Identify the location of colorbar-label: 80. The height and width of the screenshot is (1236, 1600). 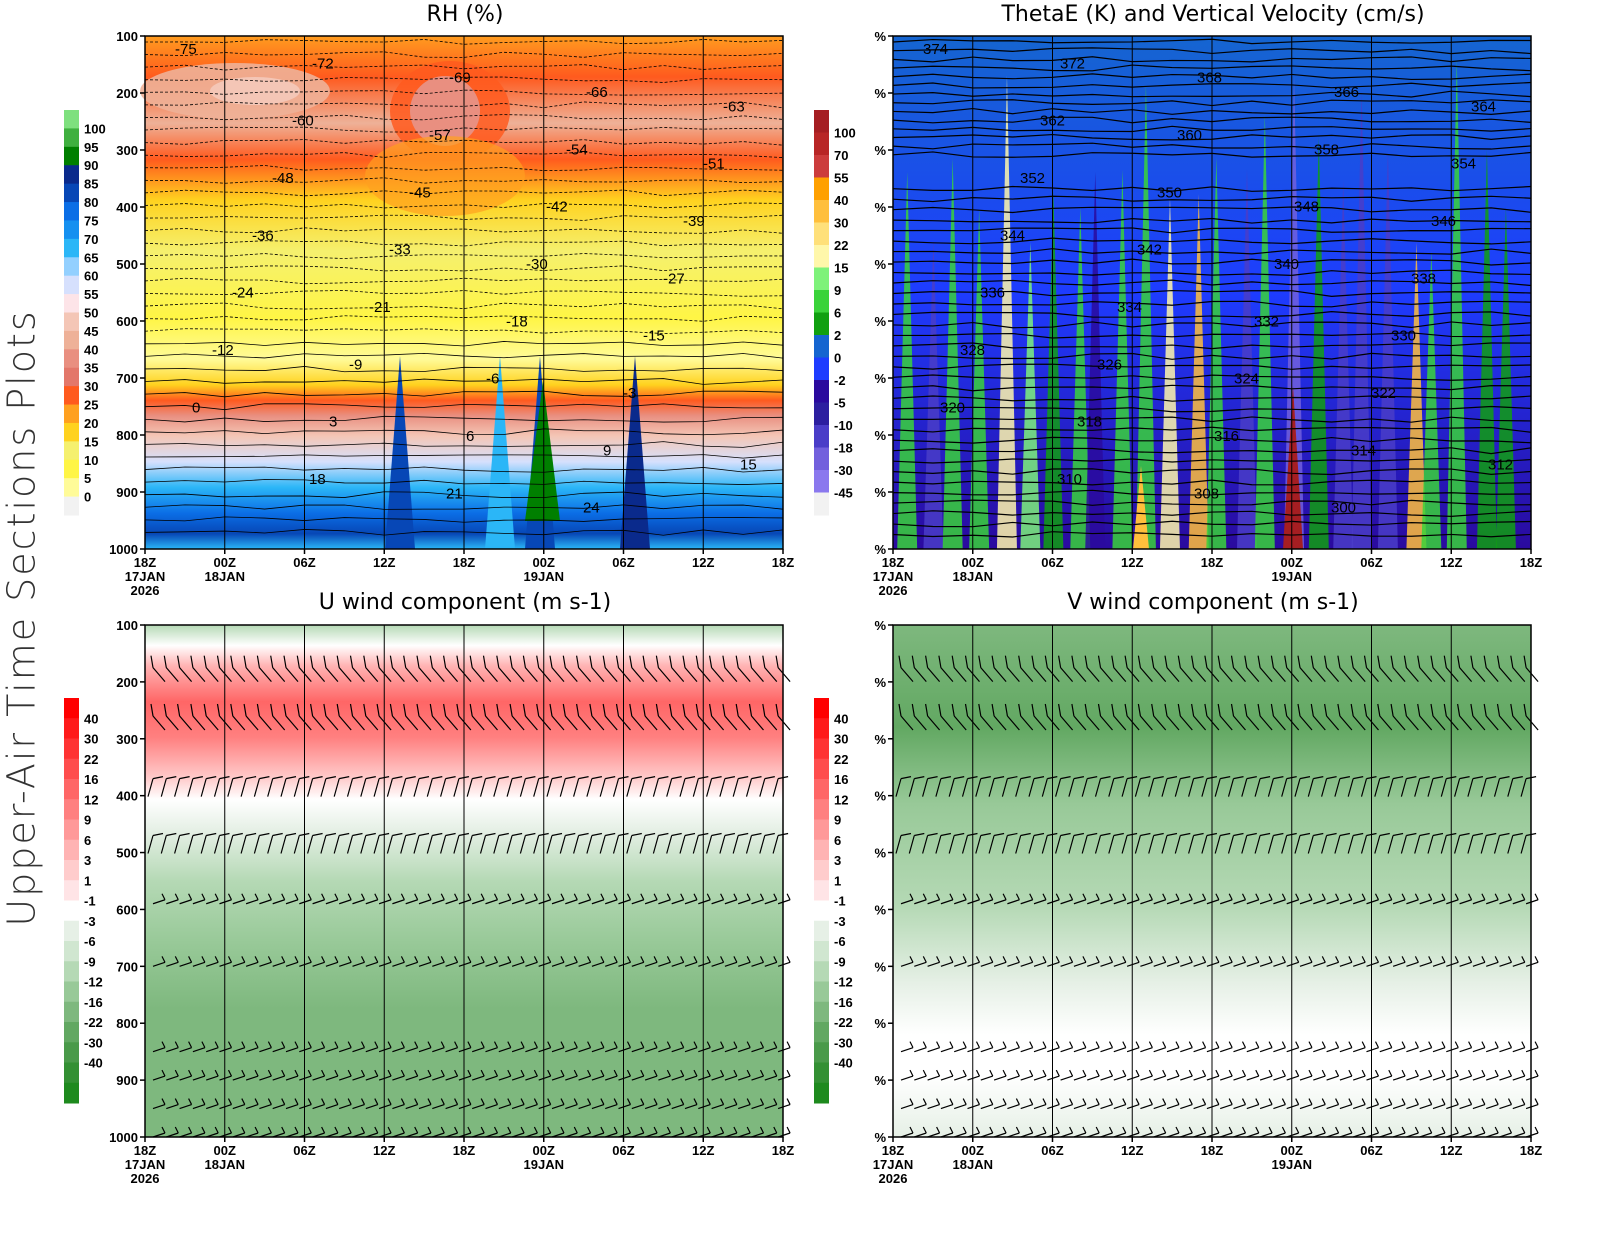
(91, 202).